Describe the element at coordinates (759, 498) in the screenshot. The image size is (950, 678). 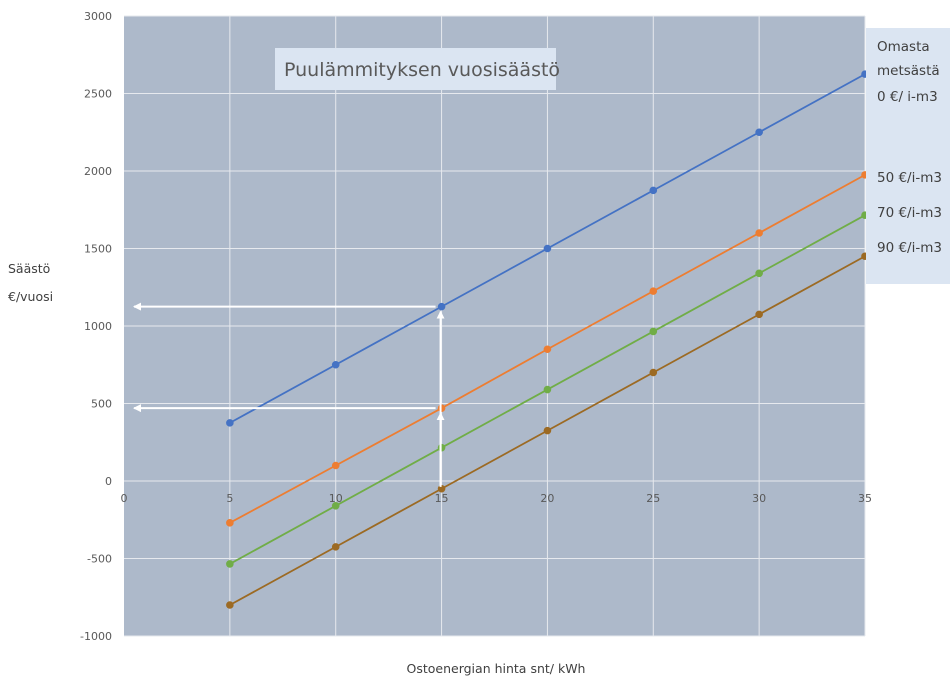
I see `x-tick-label: 30` at that location.